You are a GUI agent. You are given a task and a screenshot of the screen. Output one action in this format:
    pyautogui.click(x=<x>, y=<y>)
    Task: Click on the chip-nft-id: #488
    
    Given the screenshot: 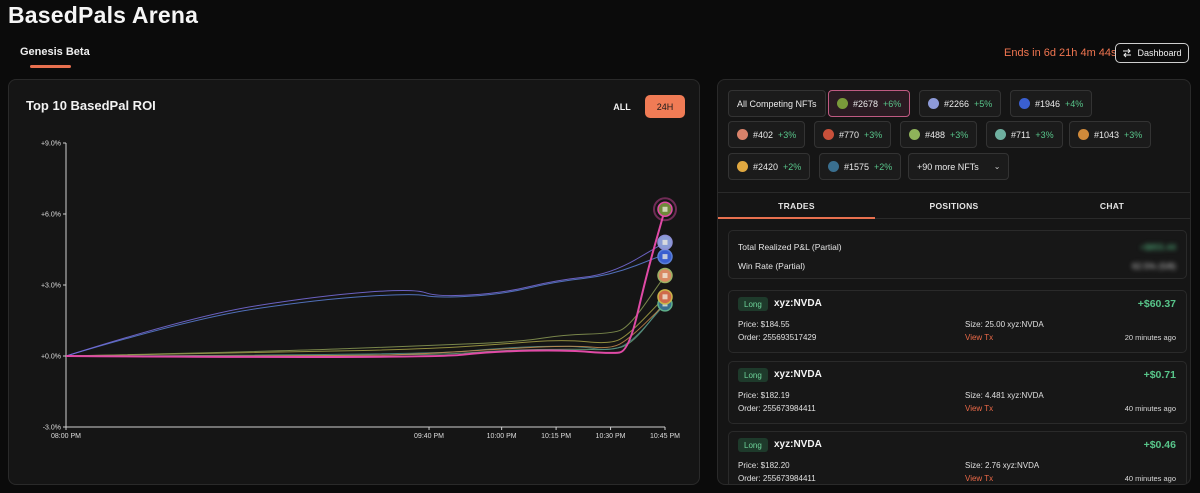 What is the action you would take?
    pyautogui.click(x=935, y=134)
    